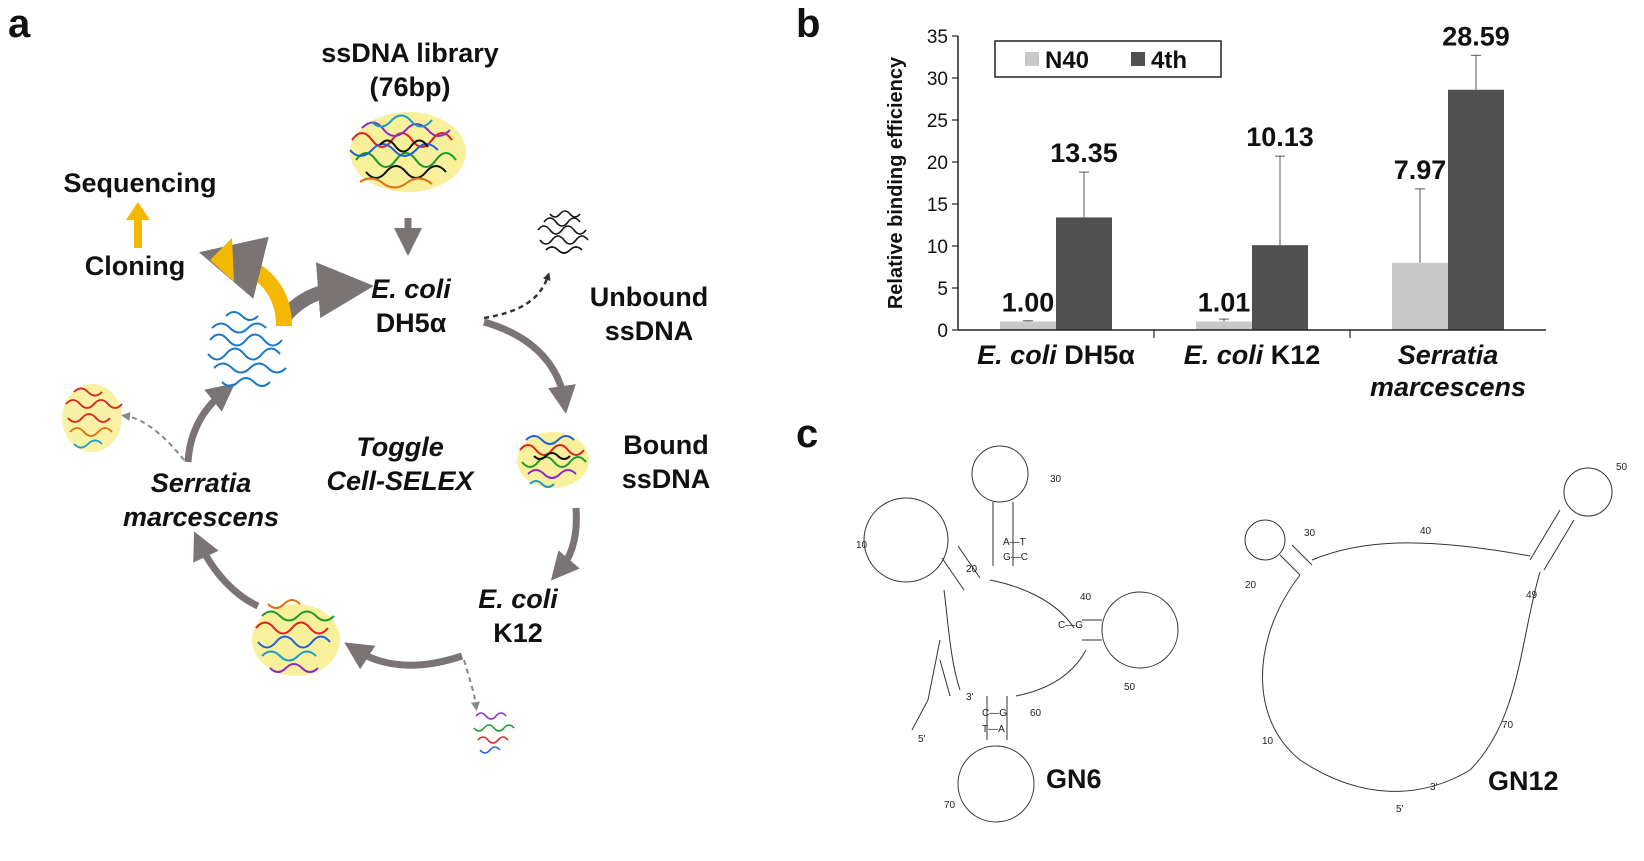 Image resolution: width=1644 pixels, height=861 pixels. Describe the element at coordinates (247, 349) in the screenshot. I see `selected-aptamer-icon` at that location.